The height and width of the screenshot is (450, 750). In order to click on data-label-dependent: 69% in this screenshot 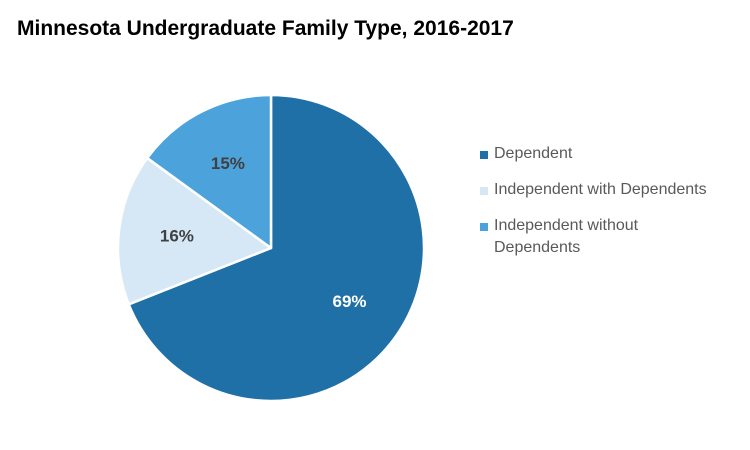, I will do `click(349, 301)`.